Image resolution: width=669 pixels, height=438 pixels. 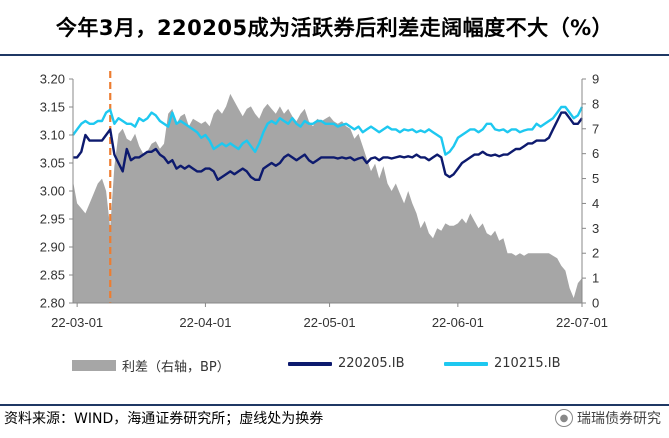 I want to click on y-left-tick-label: 3.10, so click(x=52, y=135).